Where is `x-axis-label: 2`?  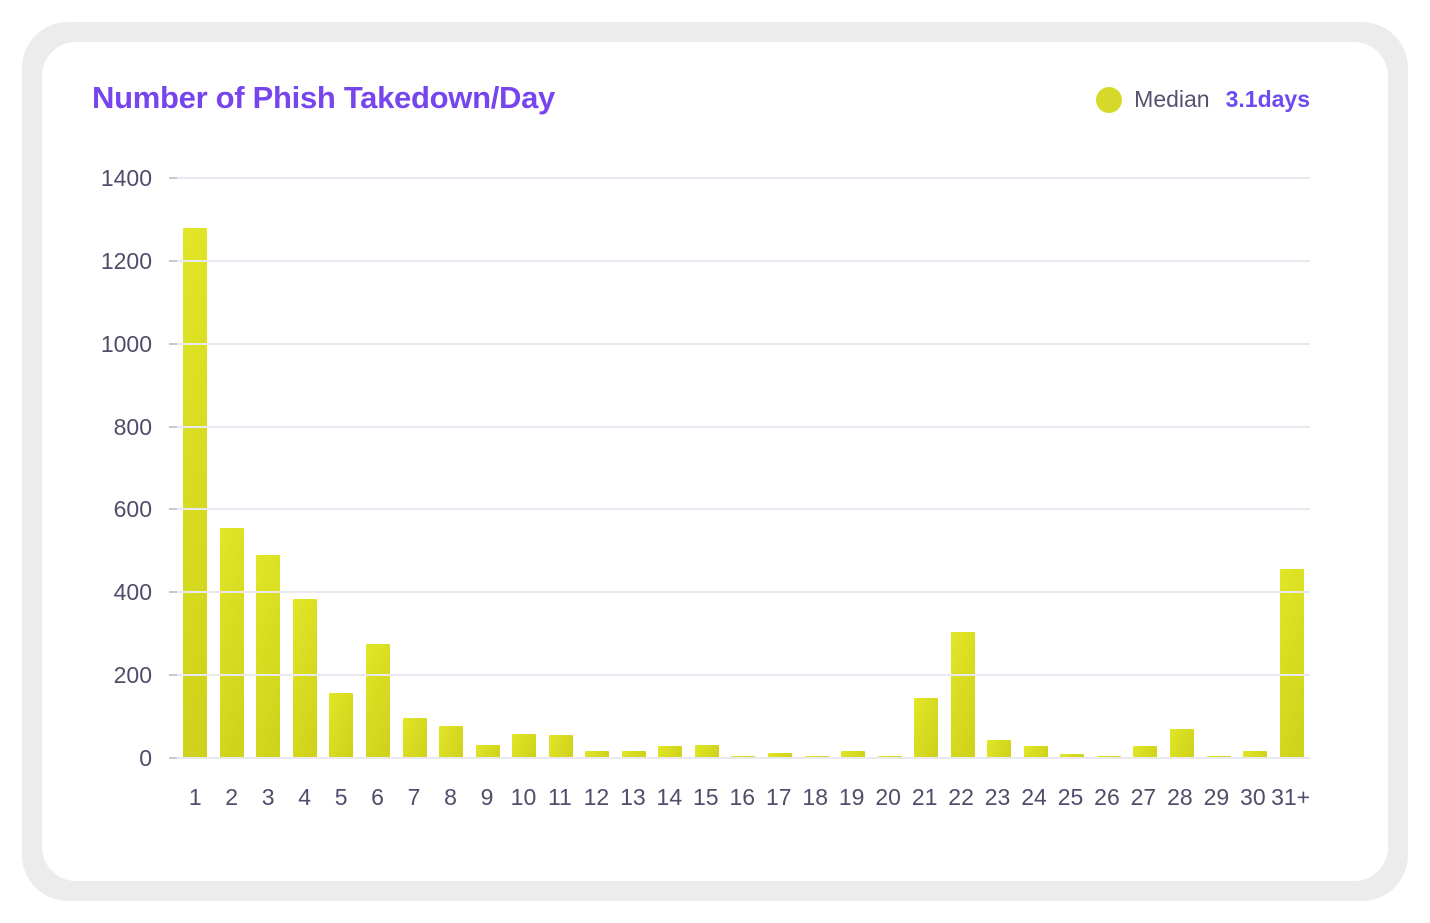
x-axis-label: 2 is located at coordinates (232, 797).